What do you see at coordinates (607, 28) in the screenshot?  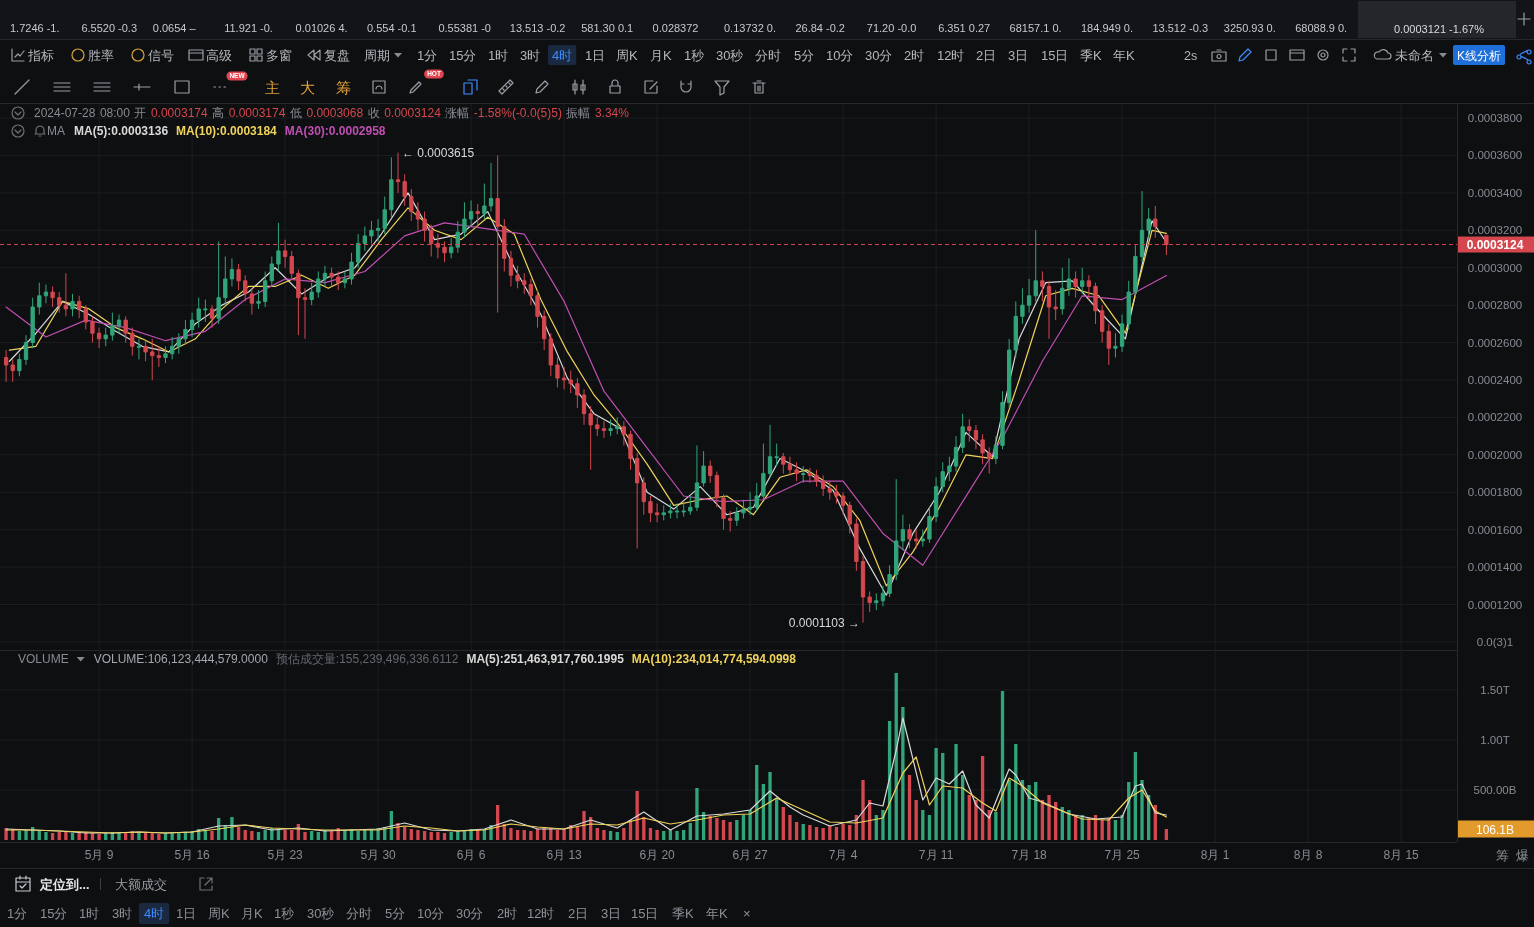 I see `text: 581.30 0.1` at bounding box center [607, 28].